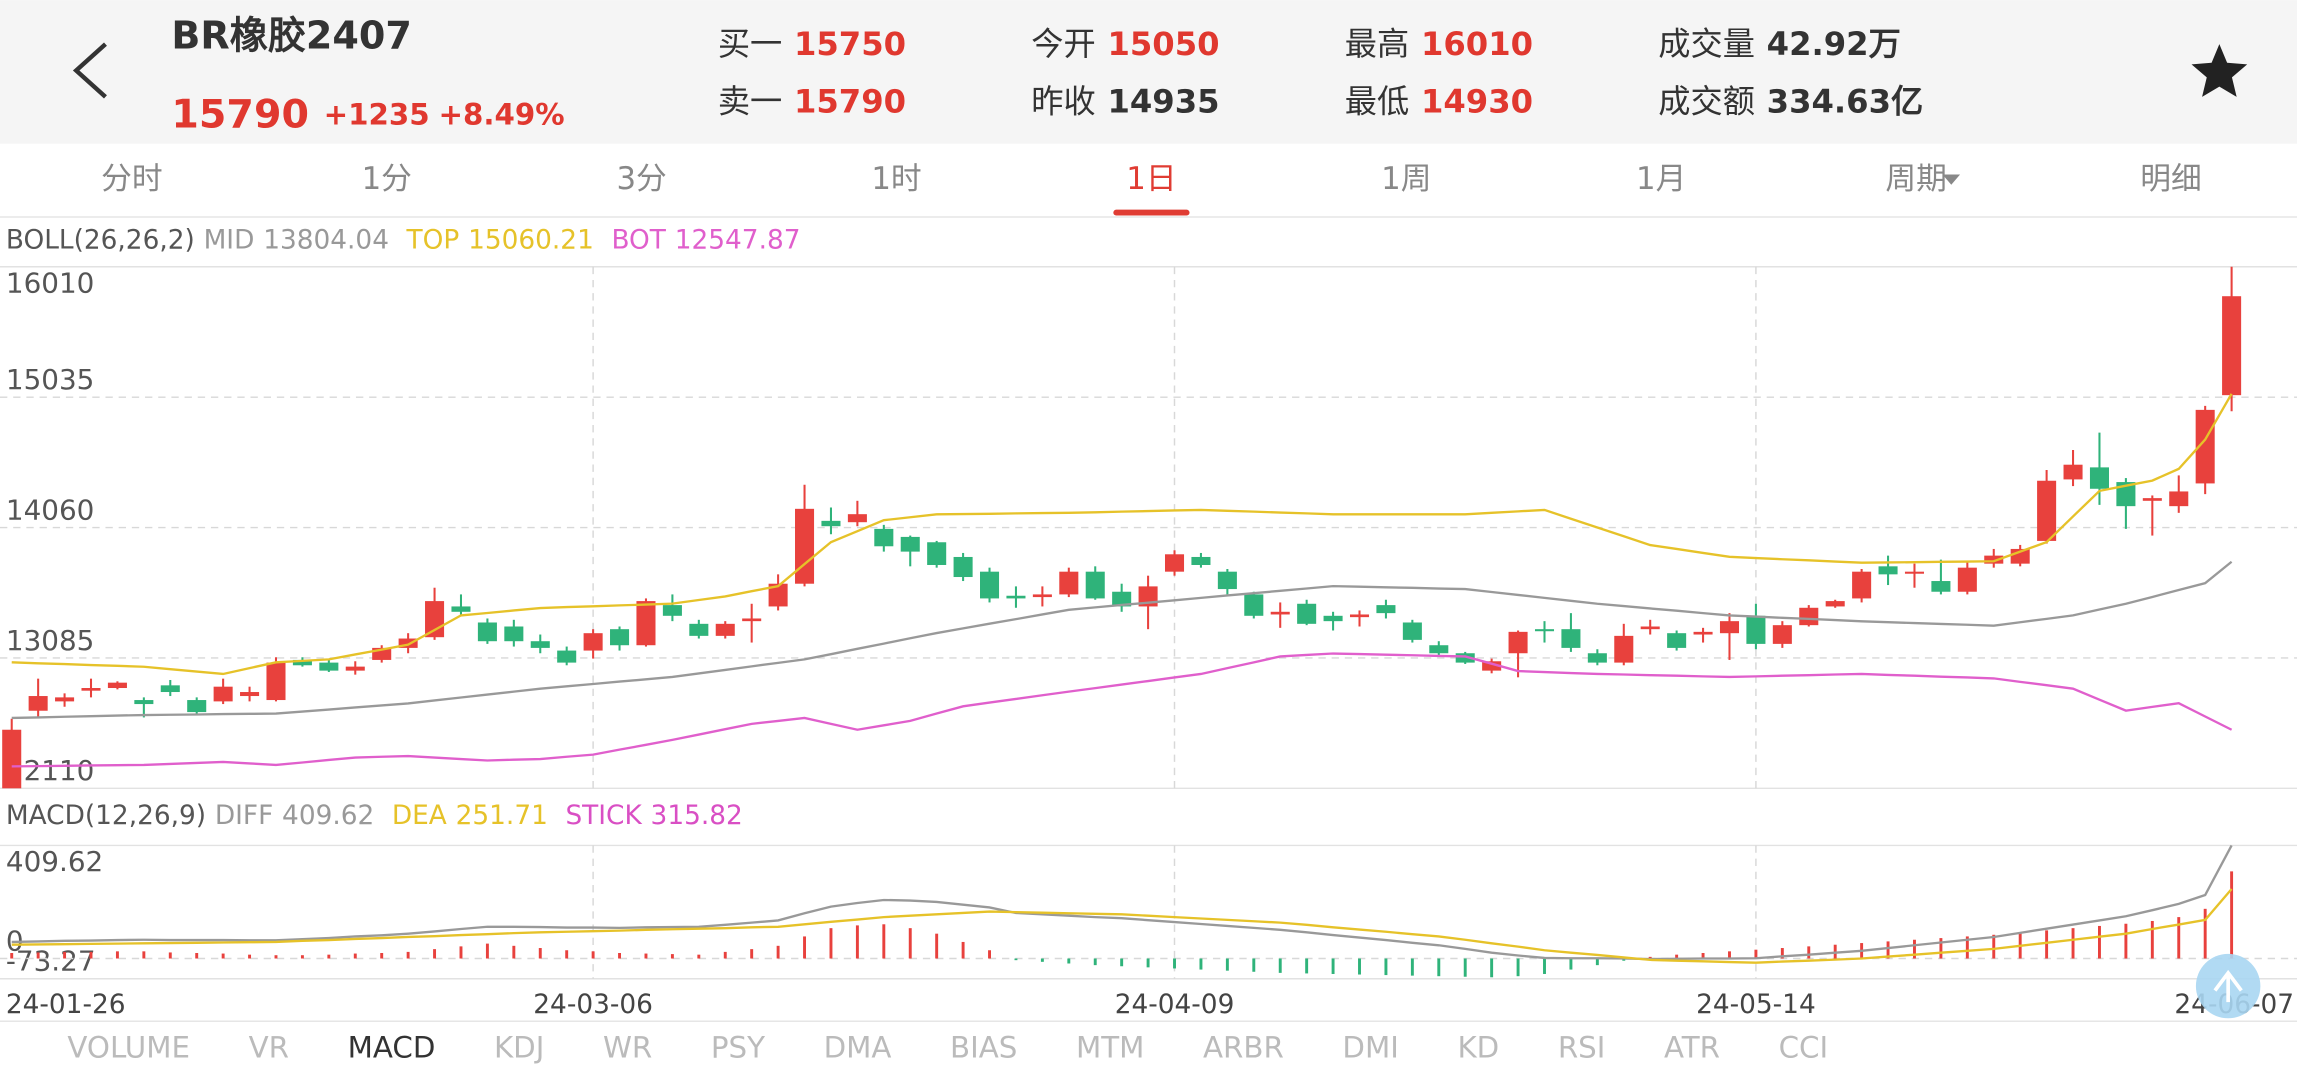 The image size is (2297, 1080). I want to click on indicator-tab: CCI, so click(1804, 1048).